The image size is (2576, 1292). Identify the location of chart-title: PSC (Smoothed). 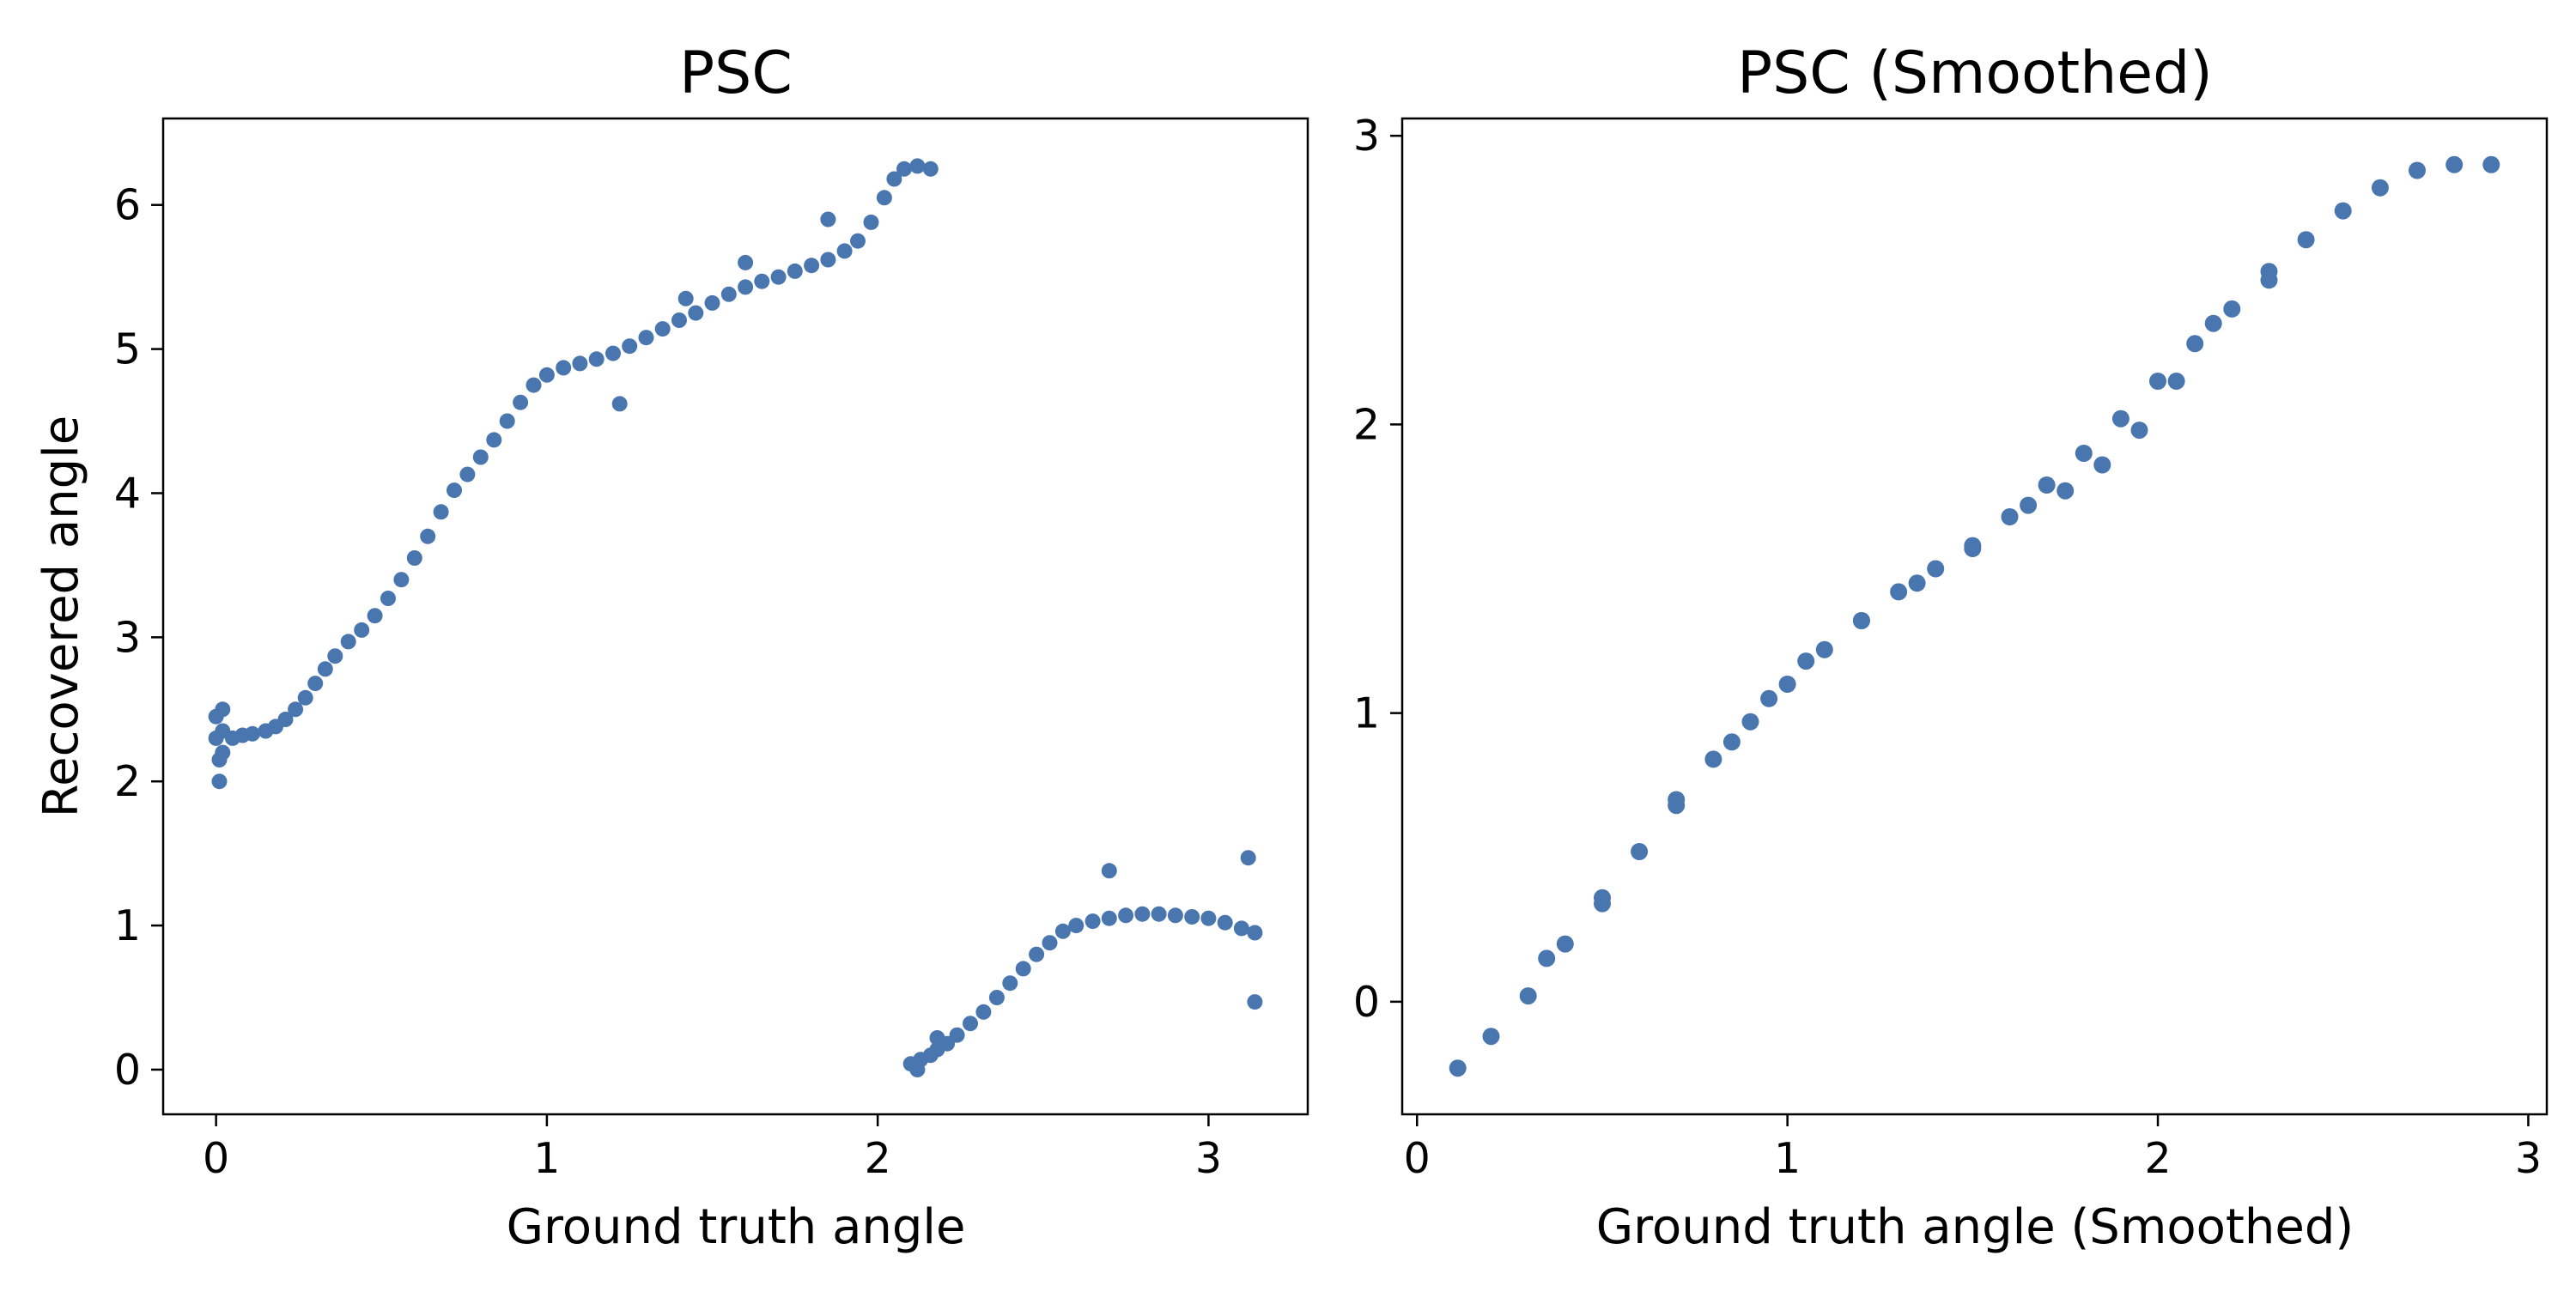
(1975, 73).